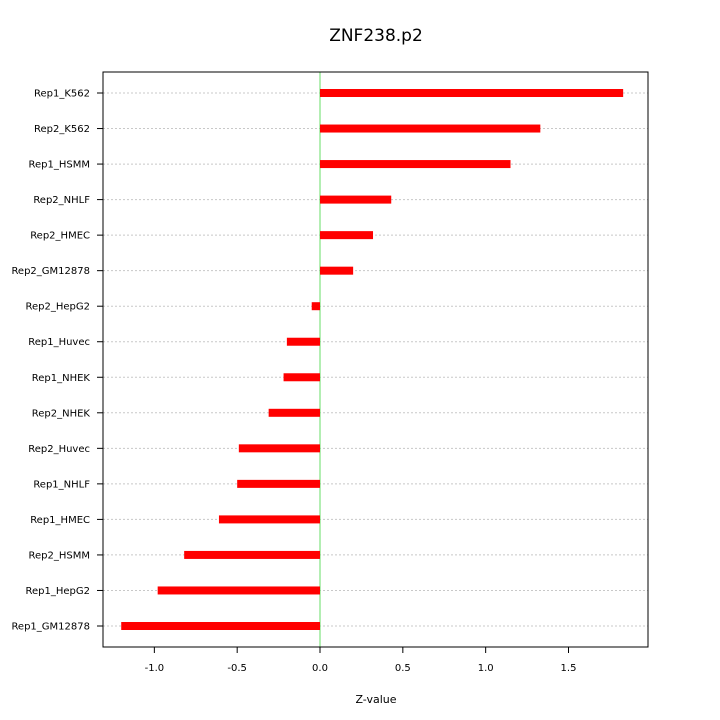  I want to click on bar-Rep1_HSMM, so click(415, 164).